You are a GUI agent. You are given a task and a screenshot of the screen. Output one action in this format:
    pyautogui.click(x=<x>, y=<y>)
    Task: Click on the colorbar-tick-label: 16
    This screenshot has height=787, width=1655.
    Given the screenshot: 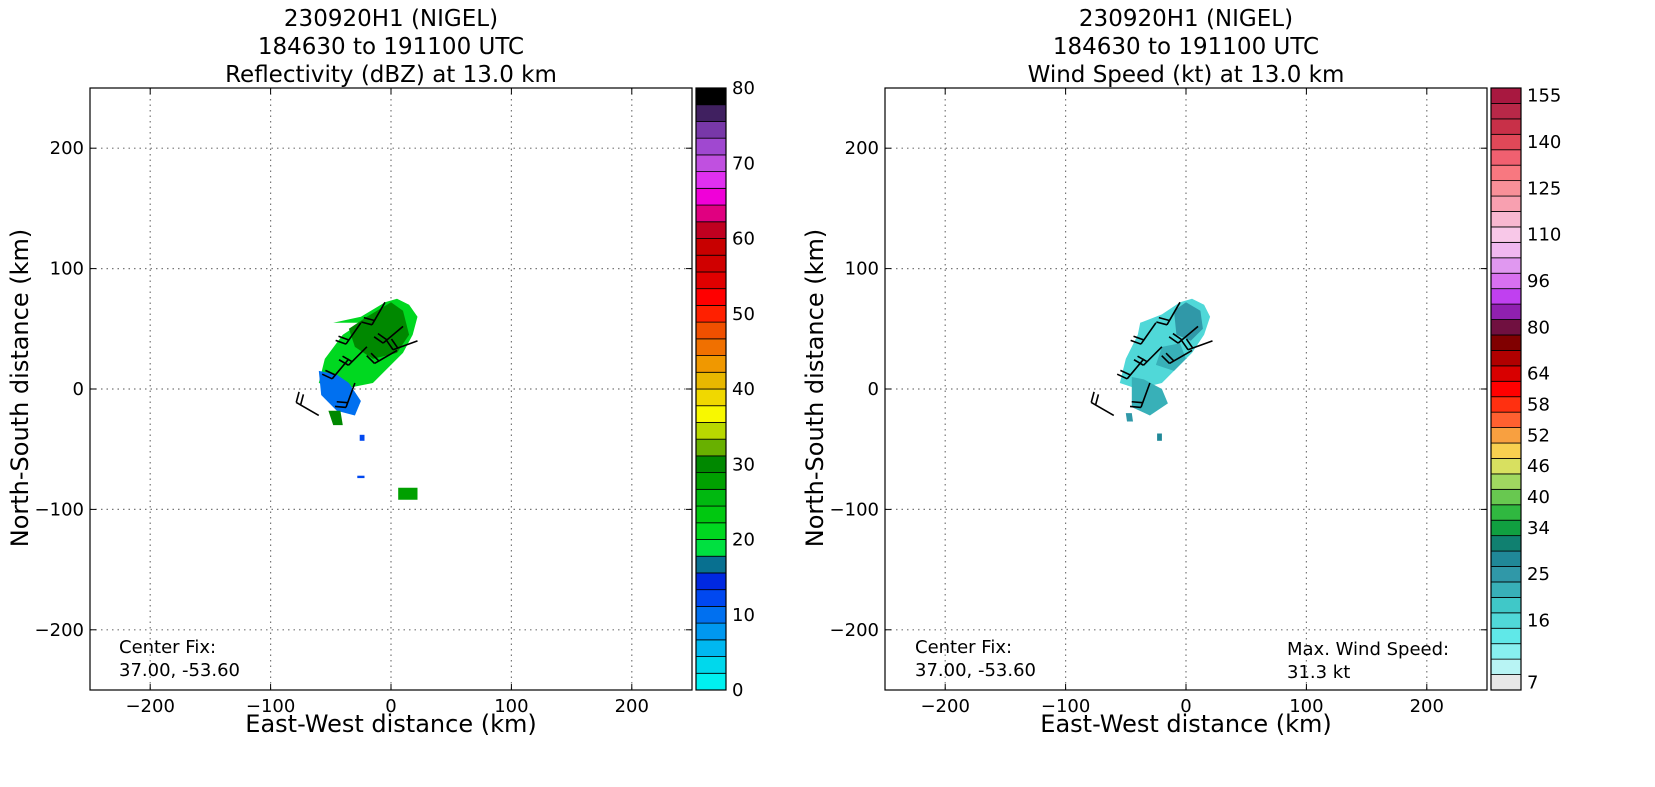 What is the action you would take?
    pyautogui.click(x=1538, y=621)
    